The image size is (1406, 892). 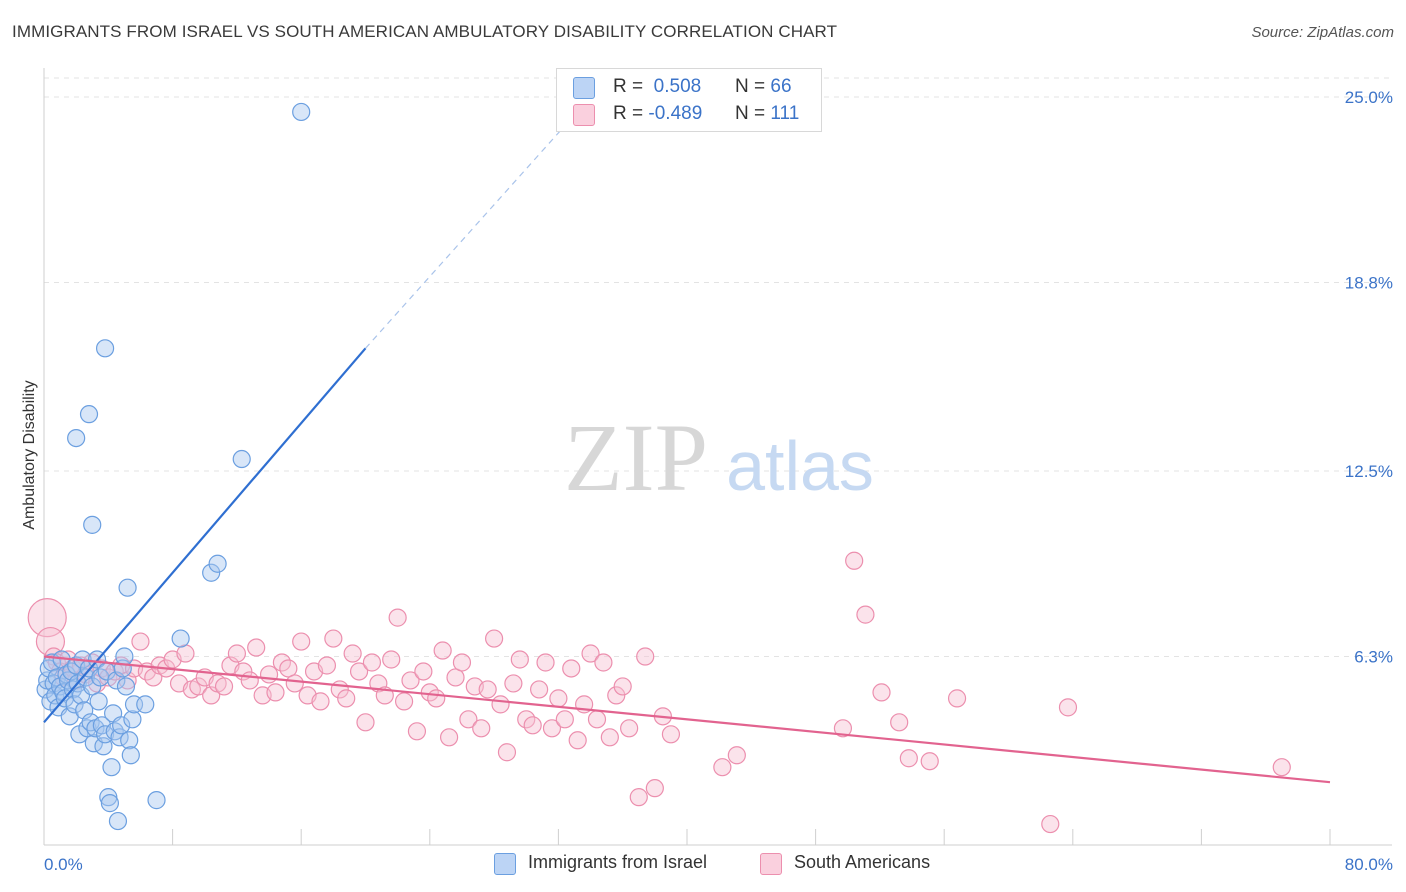 What do you see at coordinates (584, 88) in the screenshot?
I see `legend-swatch-israel` at bounding box center [584, 88].